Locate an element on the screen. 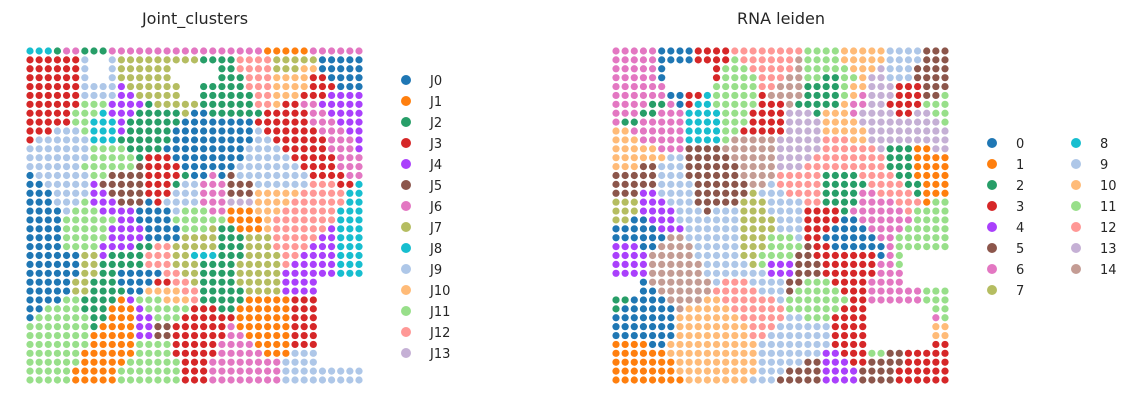 Image resolution: width=1126 pixels, height=415 pixels. legend-label: 11 is located at coordinates (1108, 207).